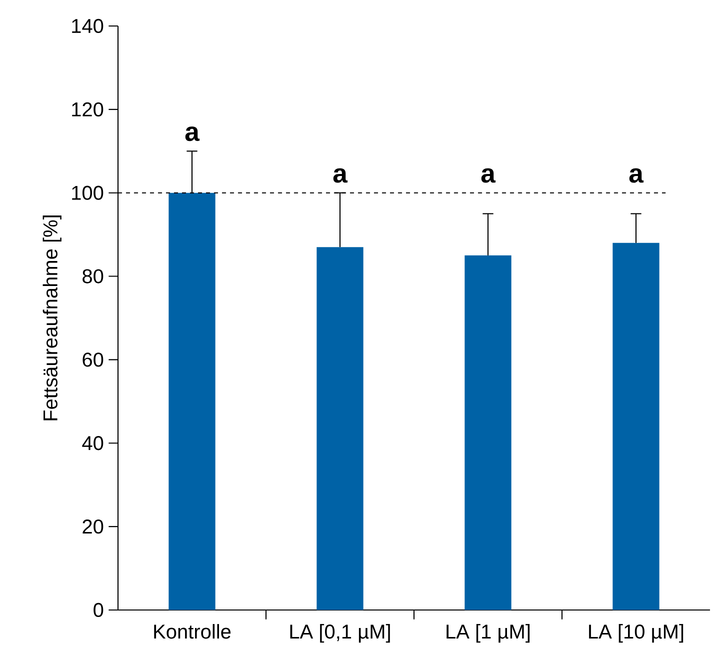 The height and width of the screenshot is (659, 713). I want to click on y-tick-label: 100, so click(88, 193).